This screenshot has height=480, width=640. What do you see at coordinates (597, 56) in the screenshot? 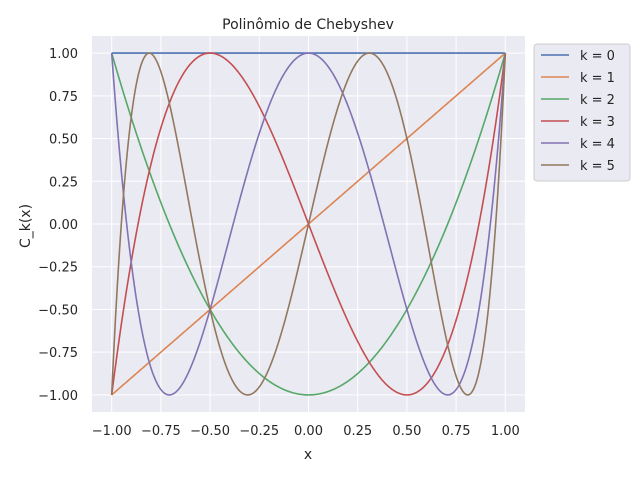
I see `legend-label-k0: k = 0` at bounding box center [597, 56].